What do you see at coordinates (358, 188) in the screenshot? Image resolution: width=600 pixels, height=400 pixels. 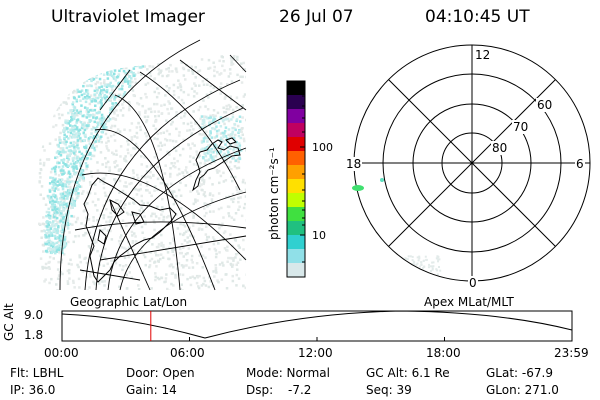 I see `emission-spot` at bounding box center [358, 188].